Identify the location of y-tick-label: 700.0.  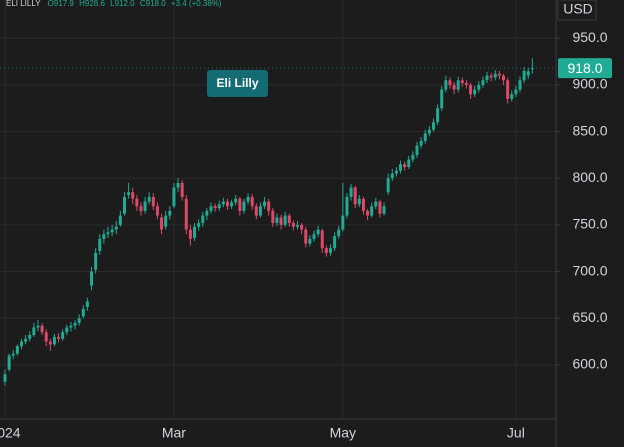
(589, 270).